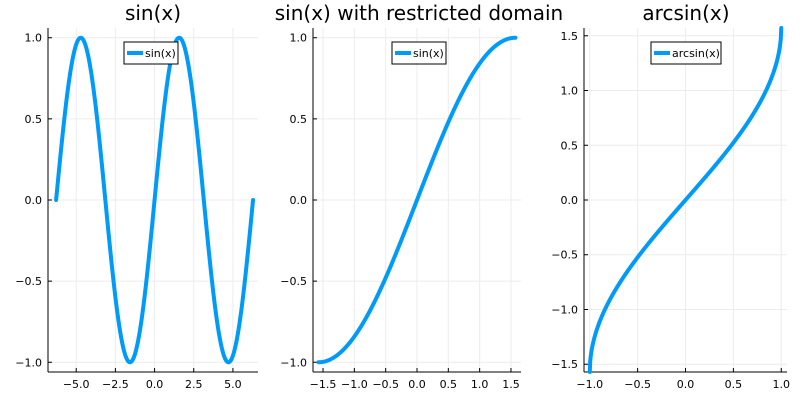 The image size is (800, 400). What do you see at coordinates (511, 384) in the screenshot?
I see `x-tick-label: 1.5` at bounding box center [511, 384].